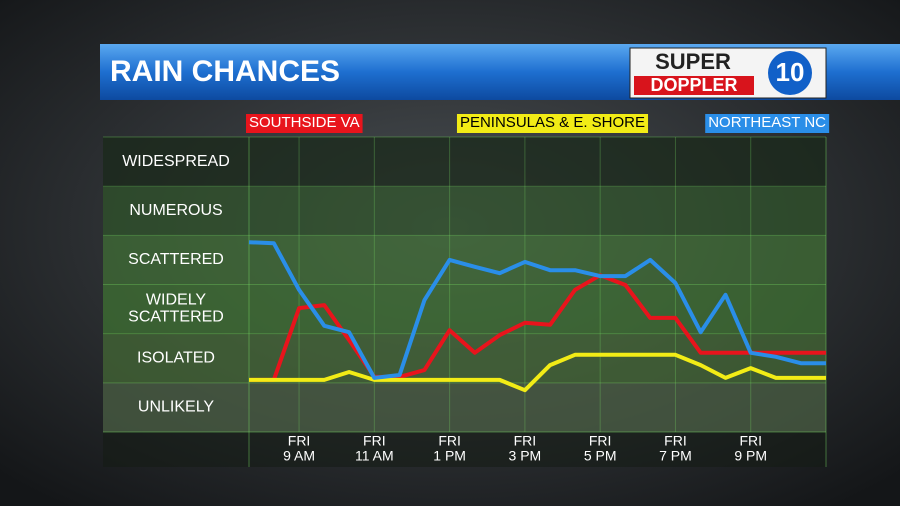 The image size is (900, 506). I want to click on y-tick-label: UNLIKELY, so click(176, 407).